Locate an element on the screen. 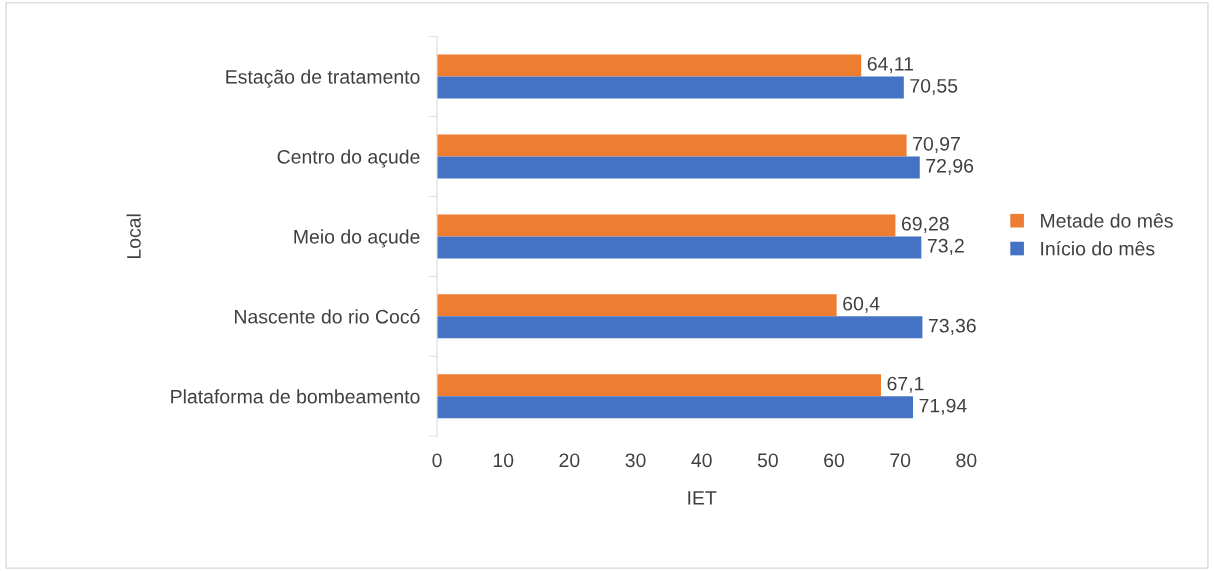 This screenshot has height=571, width=1214. y-axis-title: Local is located at coordinates (133, 236).